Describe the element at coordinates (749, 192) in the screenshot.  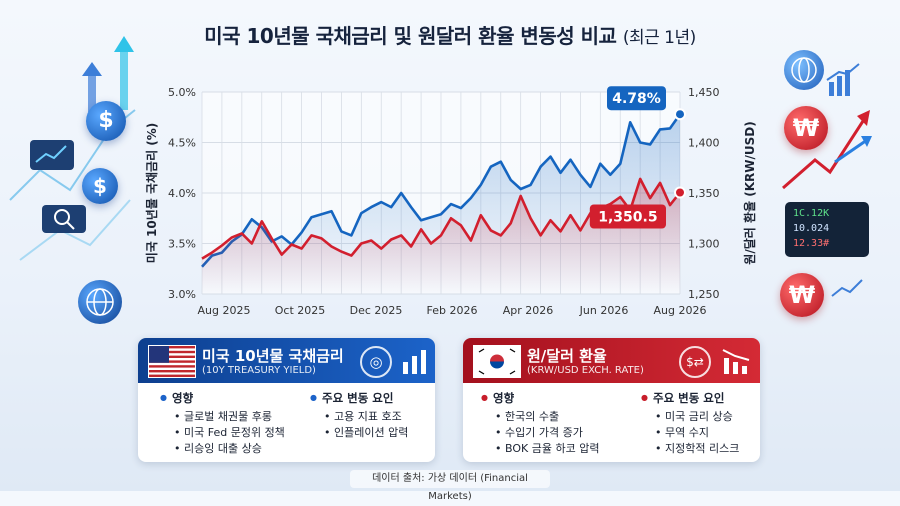
I see `y-right-axis-label: 원/달러 환율 (KRW/USD)` at that location.